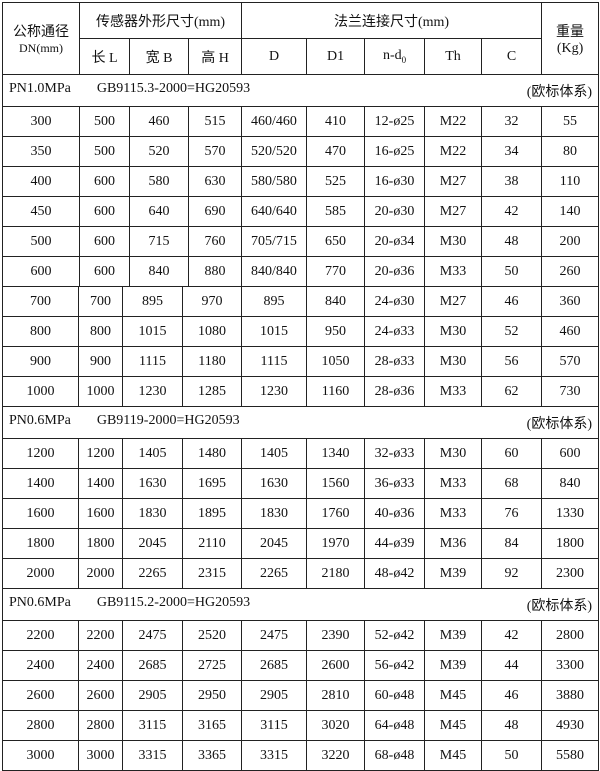 This screenshot has width=600, height=771. I want to click on cell-d: 460/460, so click(274, 121).